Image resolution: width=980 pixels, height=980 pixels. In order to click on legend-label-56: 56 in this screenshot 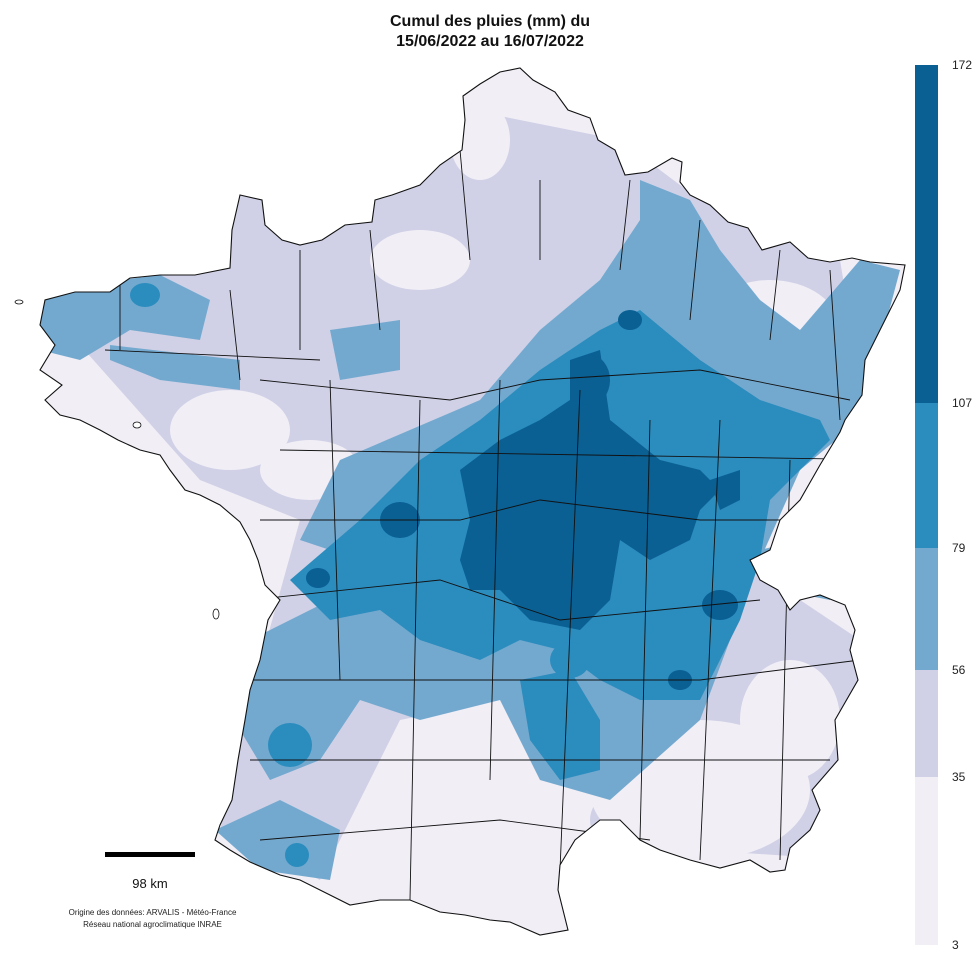, I will do `click(959, 670)`.